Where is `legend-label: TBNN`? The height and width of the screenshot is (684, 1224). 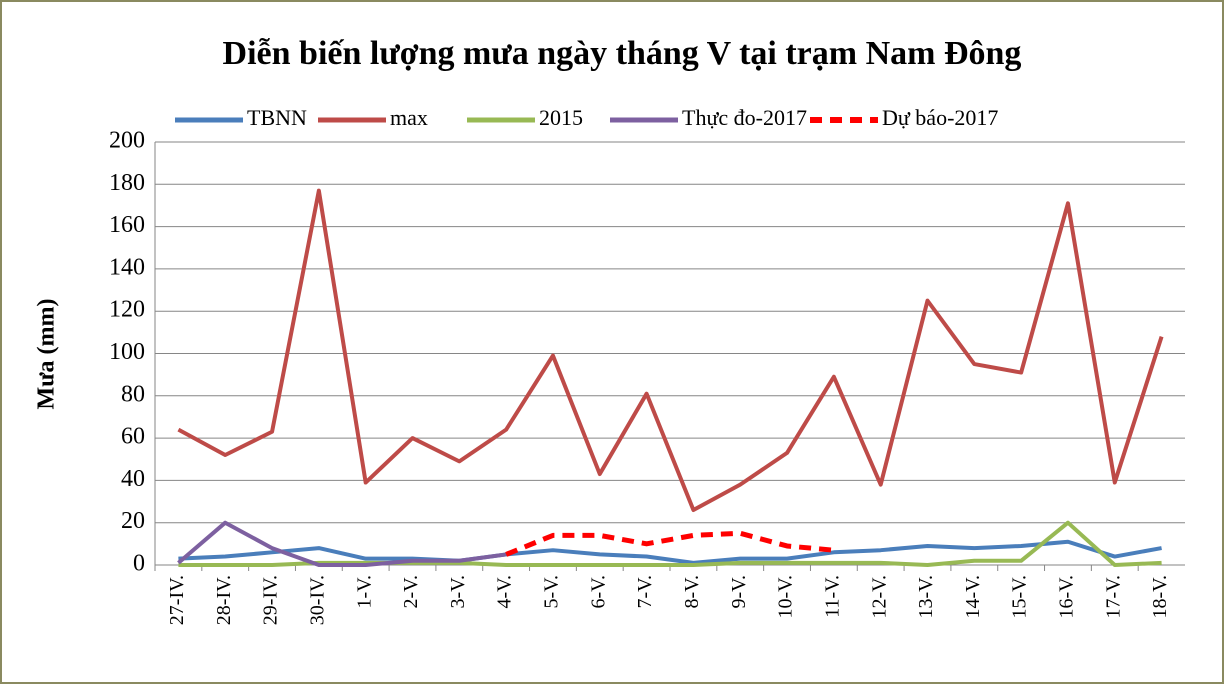 legend-label: TBNN is located at coordinates (277, 117).